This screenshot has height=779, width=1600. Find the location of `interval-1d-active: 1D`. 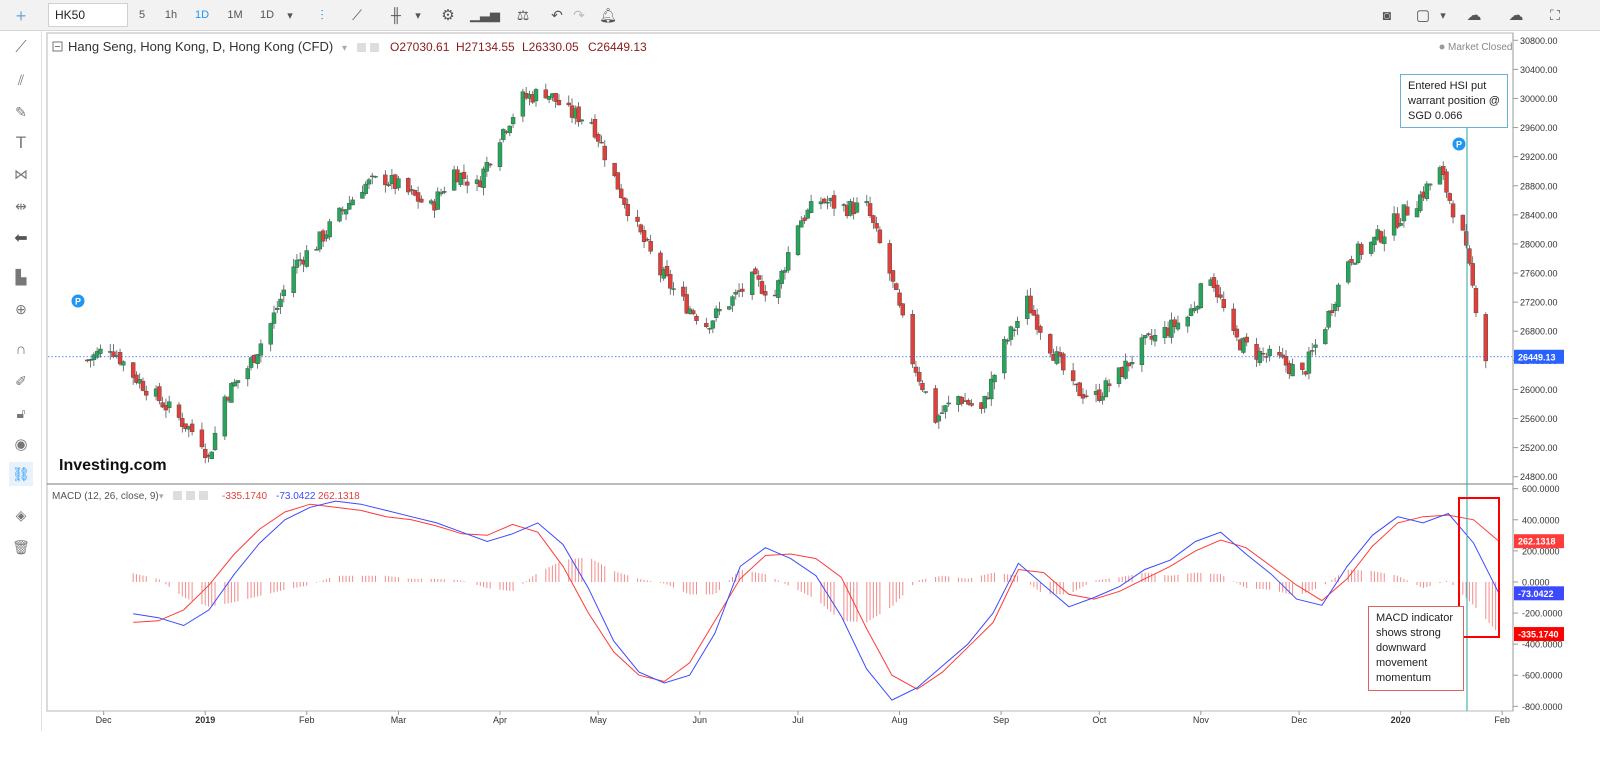

interval-1d-active: 1D is located at coordinates (202, 15).